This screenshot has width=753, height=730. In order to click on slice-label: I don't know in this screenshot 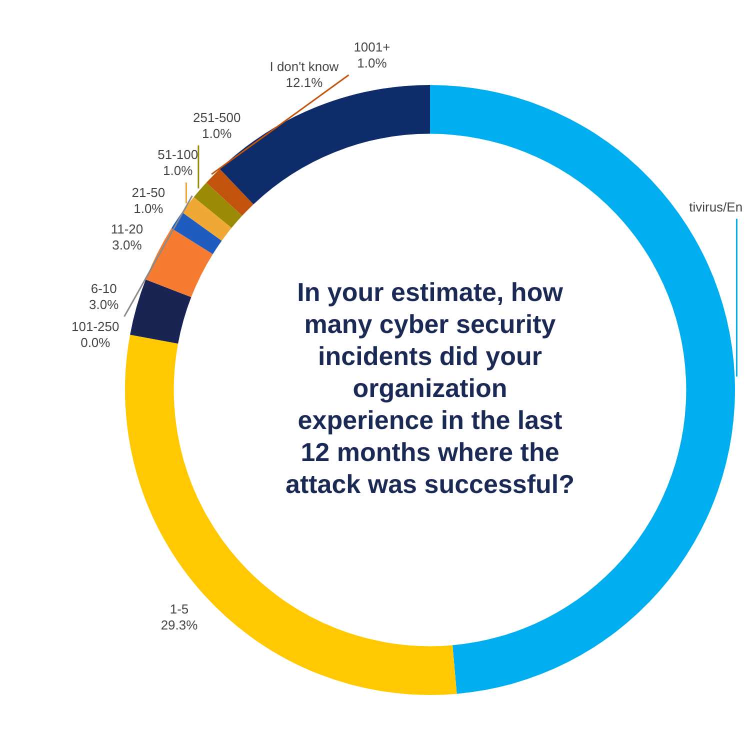, I will do `click(305, 66)`.